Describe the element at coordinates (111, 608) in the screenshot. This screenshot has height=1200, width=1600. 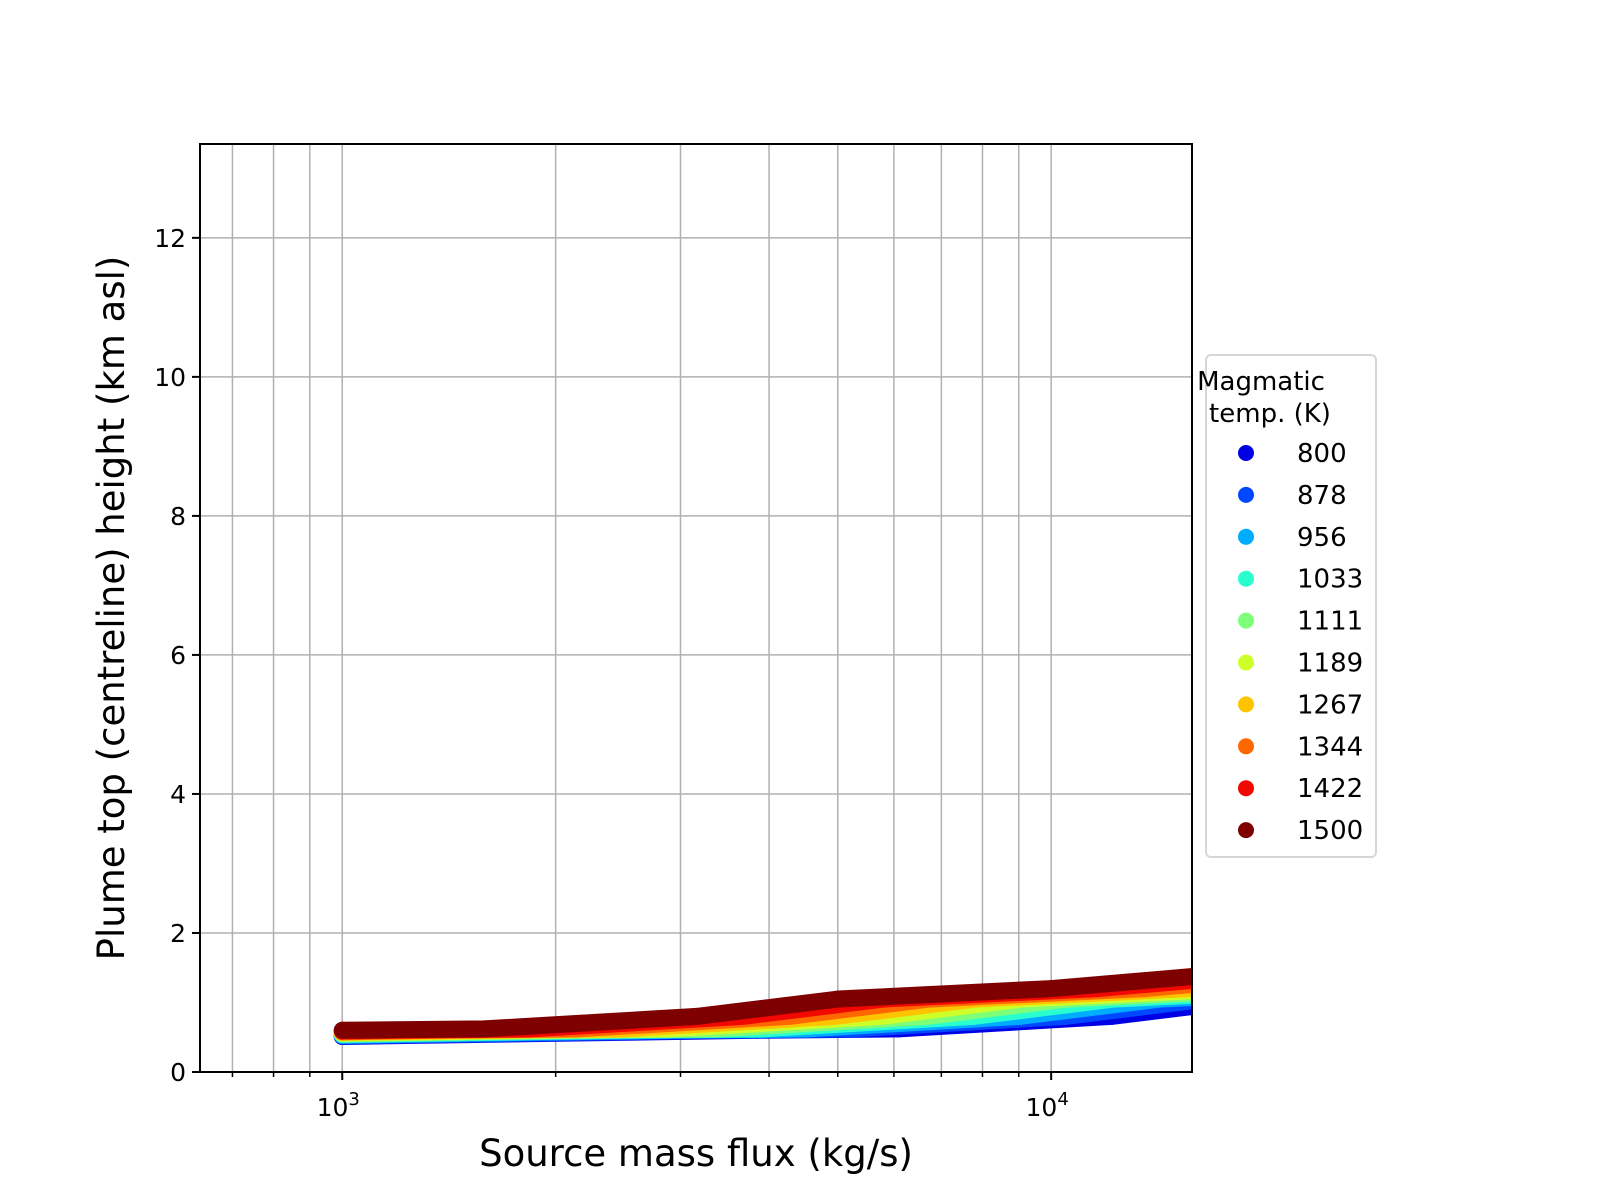
I see `y-axis-label: Plume top (centreline) height (km asl)` at that location.